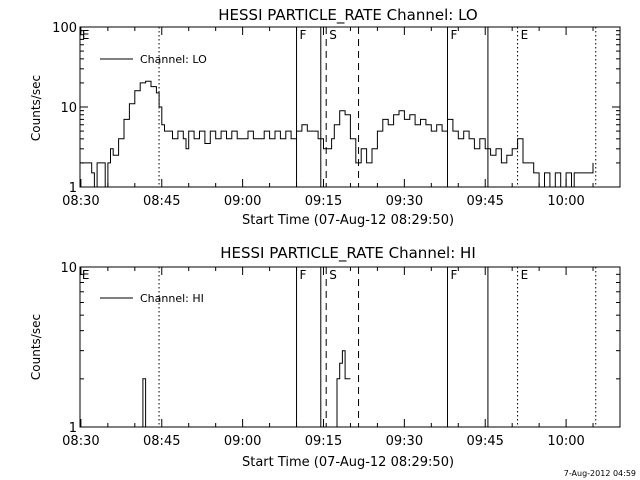 Image resolution: width=640 pixels, height=480 pixels. Describe the element at coordinates (333, 275) in the screenshot. I see `hi-marker-label: S` at that location.